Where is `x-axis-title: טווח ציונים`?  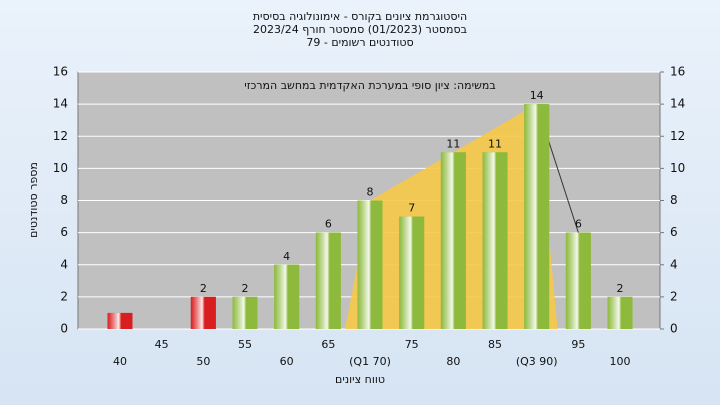 x-axis-title: טווח ציונים is located at coordinates (360, 379).